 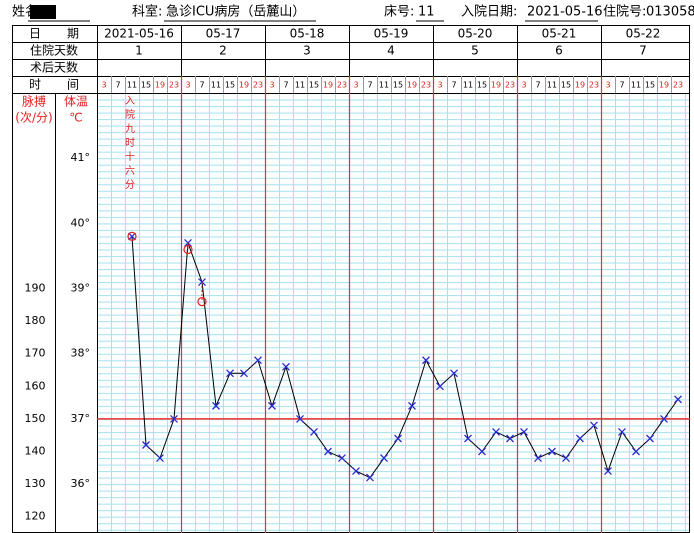 What do you see at coordinates (188, 249) in the screenshot?
I see `cooled-point` at bounding box center [188, 249].